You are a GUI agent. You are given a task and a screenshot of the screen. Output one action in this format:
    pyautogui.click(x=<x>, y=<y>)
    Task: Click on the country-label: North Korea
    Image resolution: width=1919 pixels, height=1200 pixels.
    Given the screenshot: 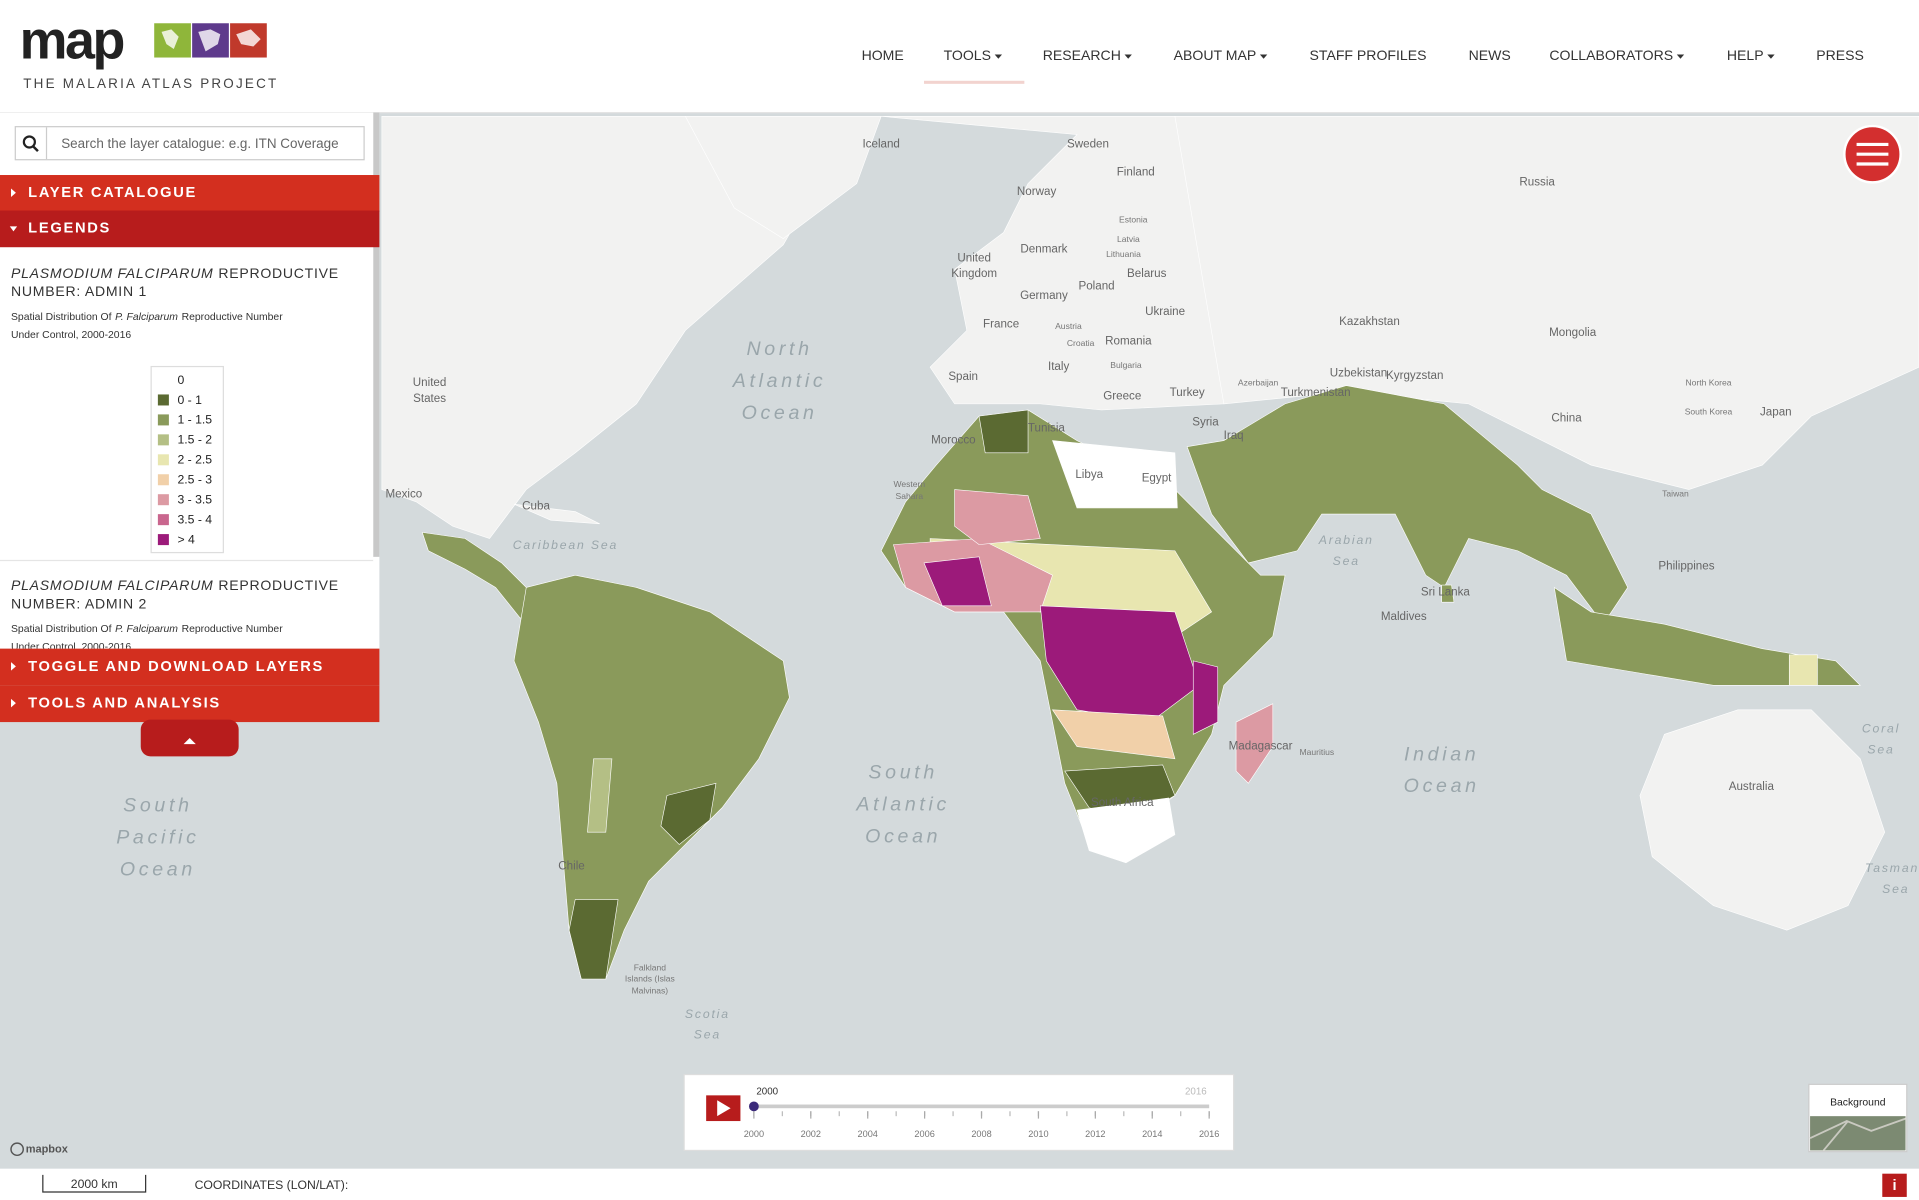 What is the action you would take?
    pyautogui.click(x=1708, y=382)
    